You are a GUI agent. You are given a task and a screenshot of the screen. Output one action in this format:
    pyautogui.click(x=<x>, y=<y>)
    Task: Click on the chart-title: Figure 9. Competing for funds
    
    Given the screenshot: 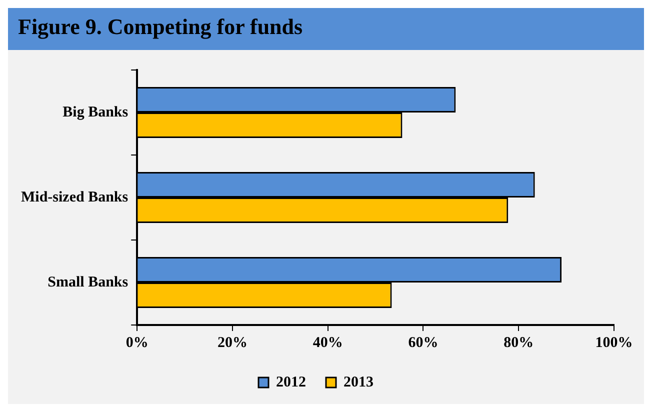 What is the action you would take?
    pyautogui.click(x=326, y=29)
    